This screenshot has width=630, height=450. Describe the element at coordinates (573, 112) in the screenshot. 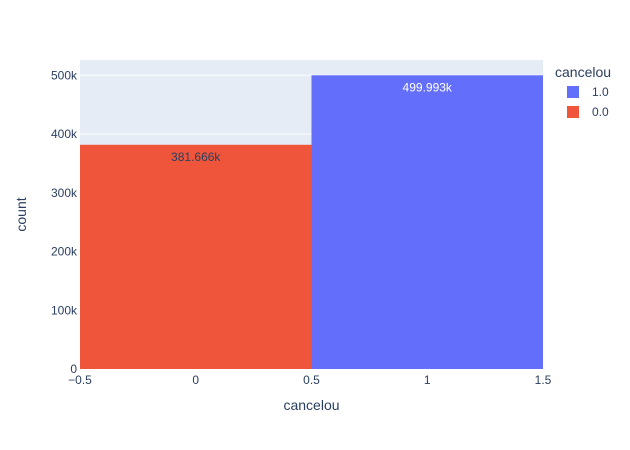

I see `legend-swatch-0.0` at that location.